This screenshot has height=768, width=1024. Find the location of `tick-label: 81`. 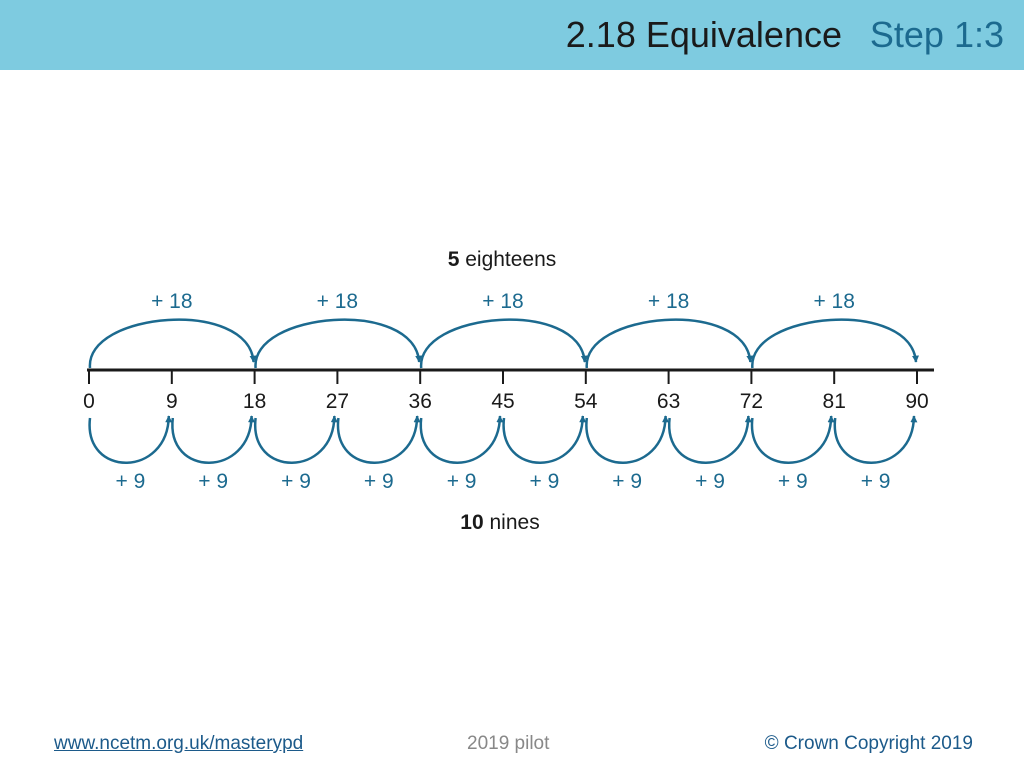

tick-label: 81 is located at coordinates (834, 401).